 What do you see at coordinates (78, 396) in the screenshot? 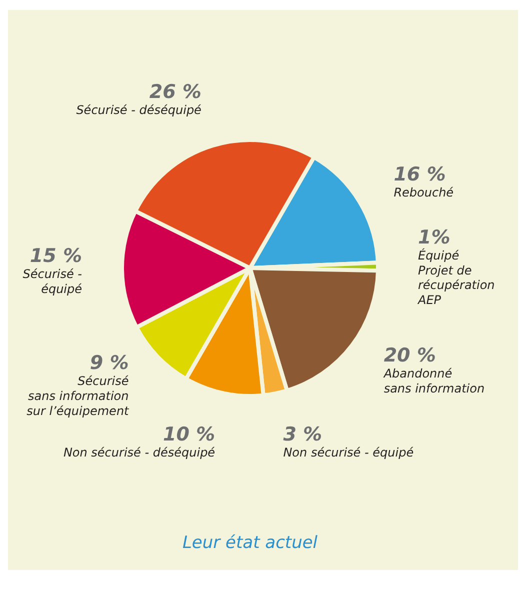
I see `slice-label: Sécurisé sans information sur l’équipement` at bounding box center [78, 396].